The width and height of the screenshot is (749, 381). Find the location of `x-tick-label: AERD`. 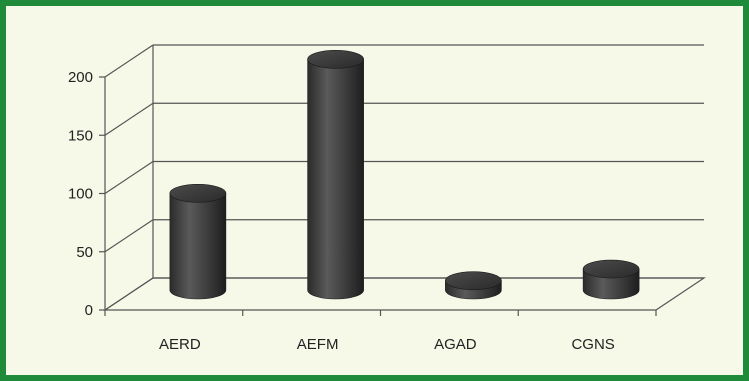

x-tick-label: AERD is located at coordinates (180, 344).